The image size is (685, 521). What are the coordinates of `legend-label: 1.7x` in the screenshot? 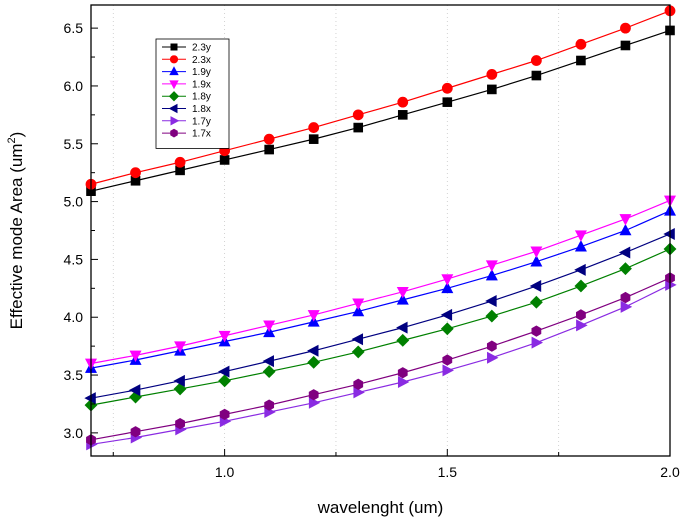 It's located at (201, 134).